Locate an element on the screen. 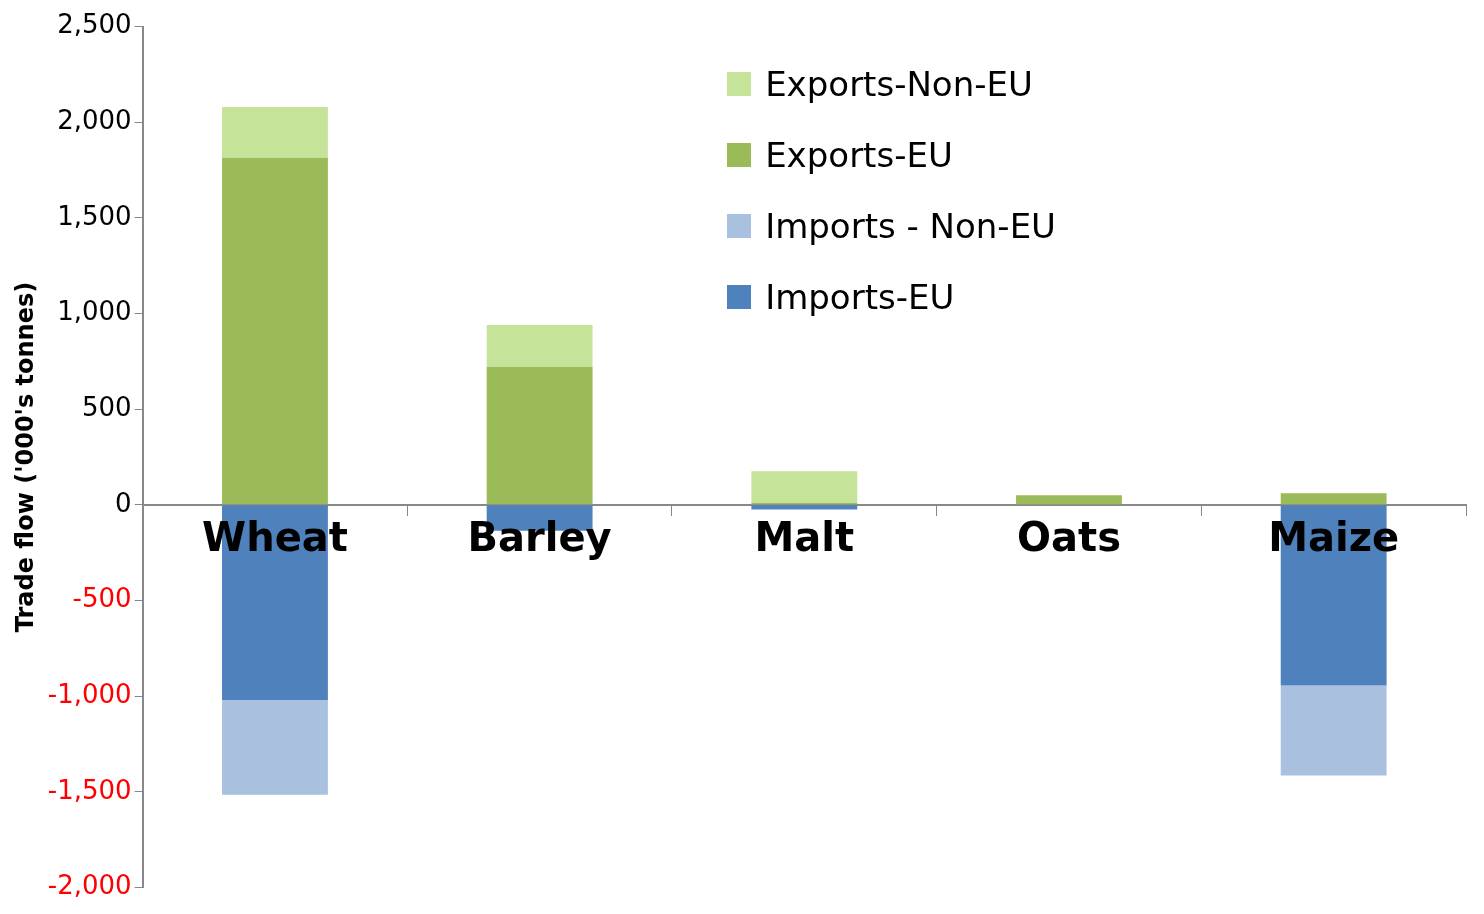 Image resolution: width=1484 pixels, height=914 pixels. y-tick-label: -1,500 is located at coordinates (89, 789).